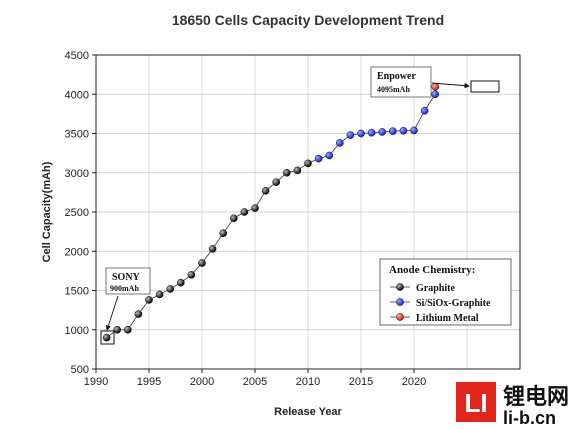  I want to click on chart-title: 18650 Cells Capacity Development Trend, so click(308, 20).